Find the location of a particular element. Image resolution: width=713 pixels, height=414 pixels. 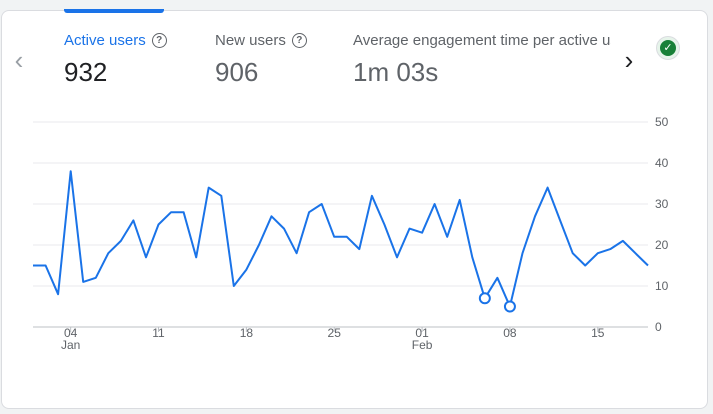

metric-label: Active users is located at coordinates (105, 40).